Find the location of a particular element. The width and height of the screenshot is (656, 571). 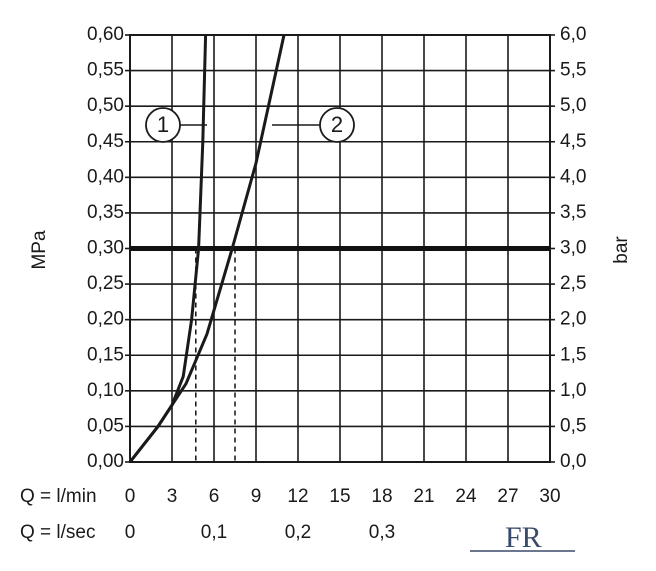

logo: FR is located at coordinates (523, 537).